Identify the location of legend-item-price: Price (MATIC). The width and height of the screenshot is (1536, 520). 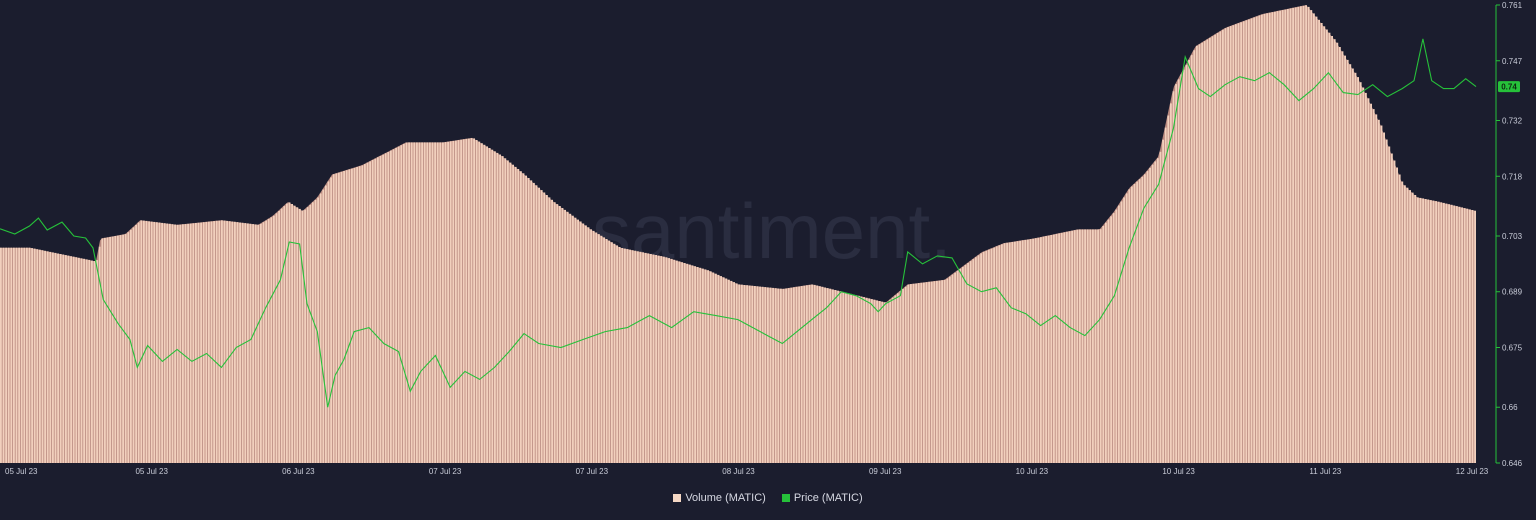
(822, 498).